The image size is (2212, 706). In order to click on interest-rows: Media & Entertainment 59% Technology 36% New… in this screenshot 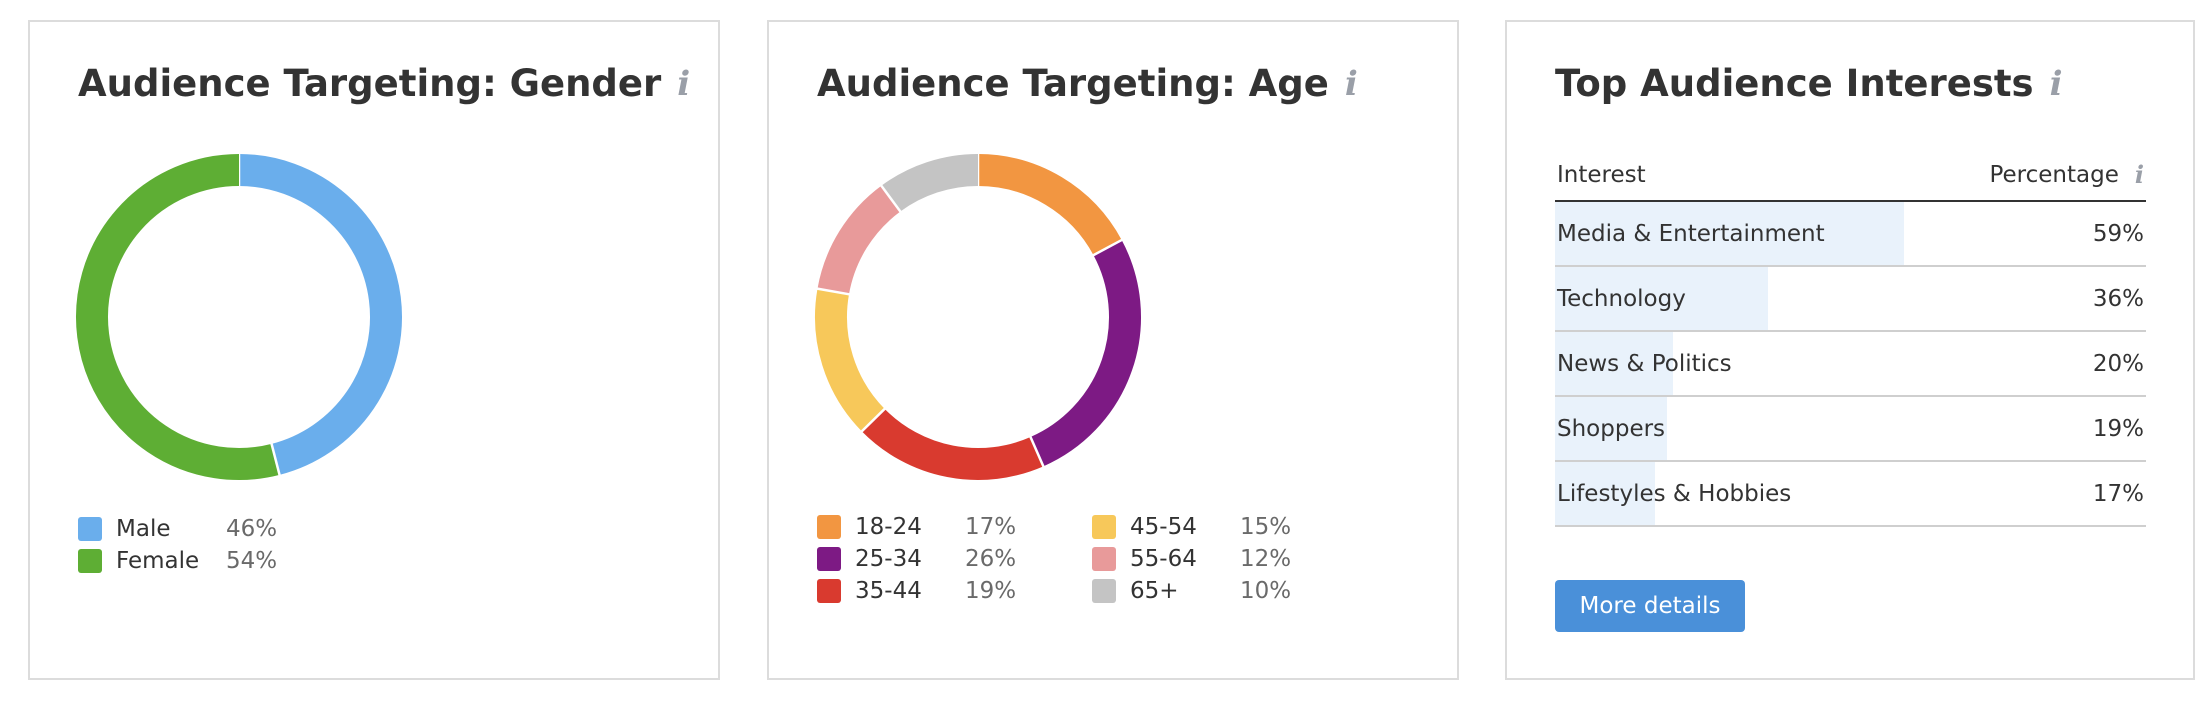, I will do `click(1850, 364)`.